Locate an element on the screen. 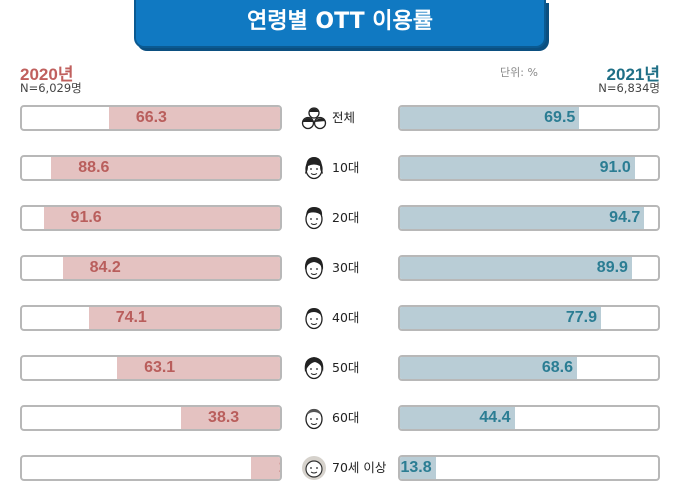 The image size is (680, 486). thirties-face-icon is located at coordinates (314, 268).